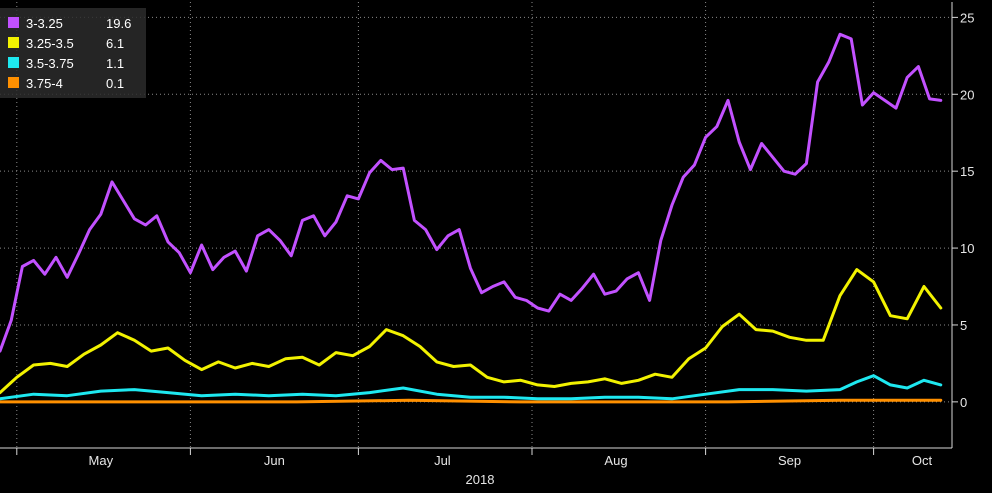 The width and height of the screenshot is (992, 493). What do you see at coordinates (789, 460) in the screenshot?
I see `x-tick-label: Sep` at bounding box center [789, 460].